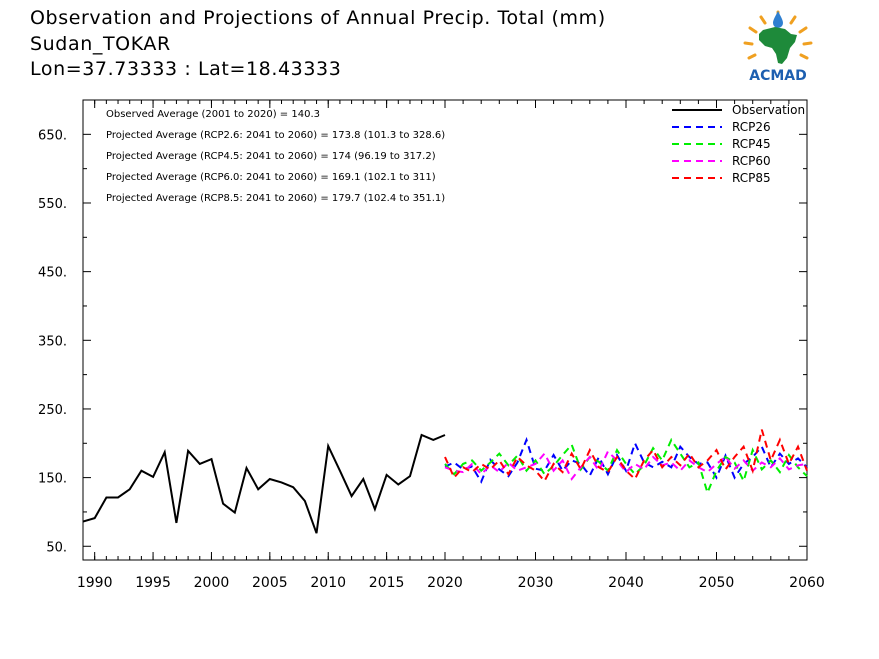 The height and width of the screenshot is (659, 879). Describe the element at coordinates (445, 583) in the screenshot. I see `x-tick-label: 2020` at that location.